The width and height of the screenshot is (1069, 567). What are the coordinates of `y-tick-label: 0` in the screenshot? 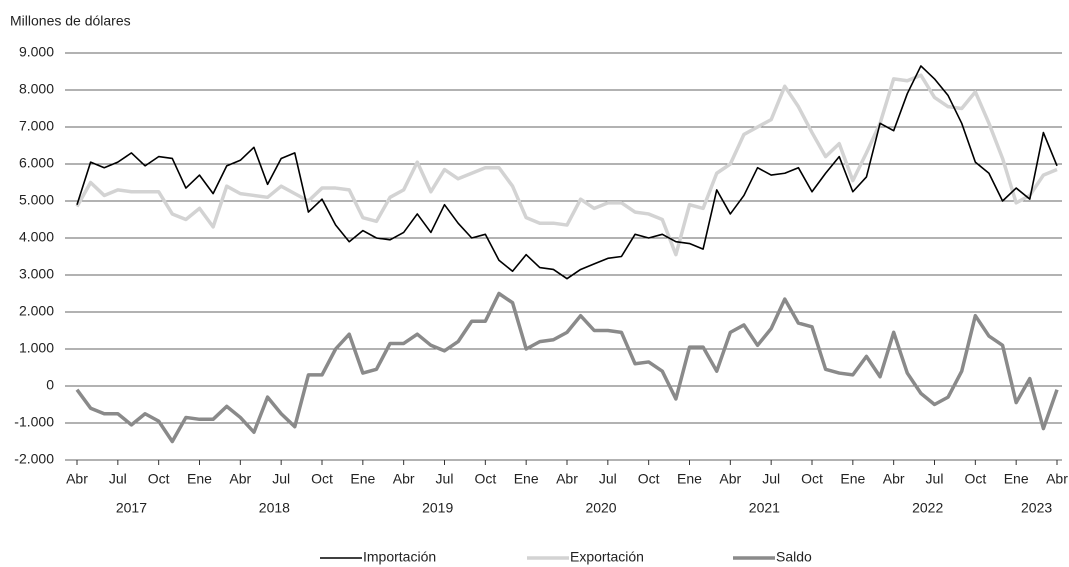 It's located at (50, 385).